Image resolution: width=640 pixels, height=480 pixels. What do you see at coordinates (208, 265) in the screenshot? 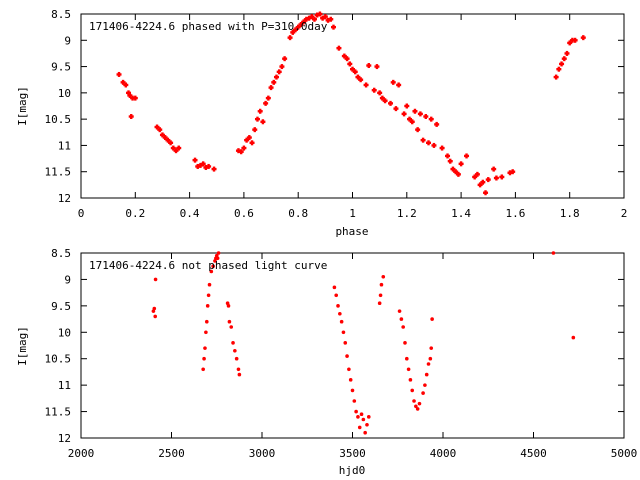
I see `unphased-plot-title: 171406-4224.6 not phased light curve` at bounding box center [208, 265].